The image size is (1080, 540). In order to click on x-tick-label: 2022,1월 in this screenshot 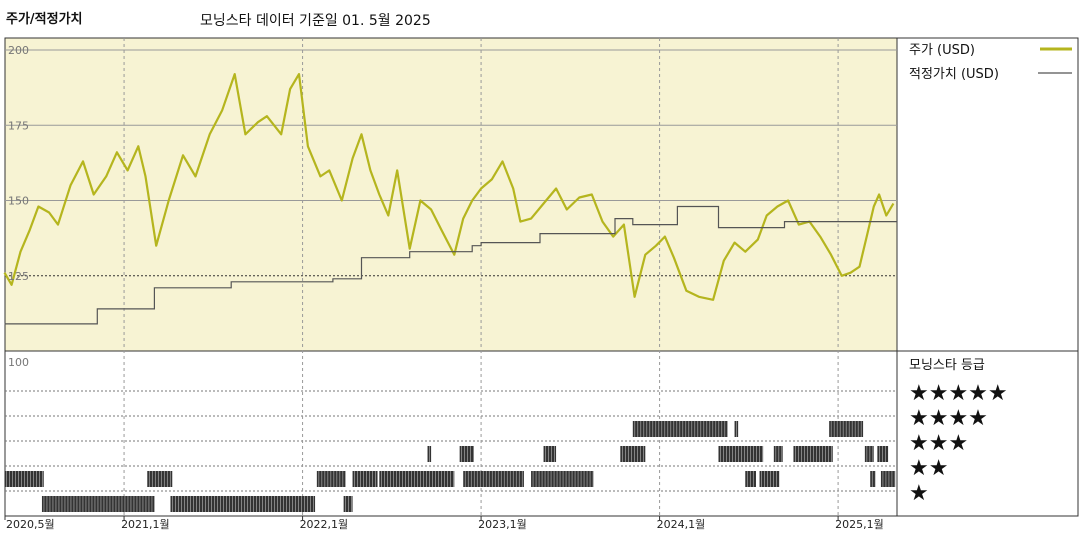, I will do `click(324, 524)`.